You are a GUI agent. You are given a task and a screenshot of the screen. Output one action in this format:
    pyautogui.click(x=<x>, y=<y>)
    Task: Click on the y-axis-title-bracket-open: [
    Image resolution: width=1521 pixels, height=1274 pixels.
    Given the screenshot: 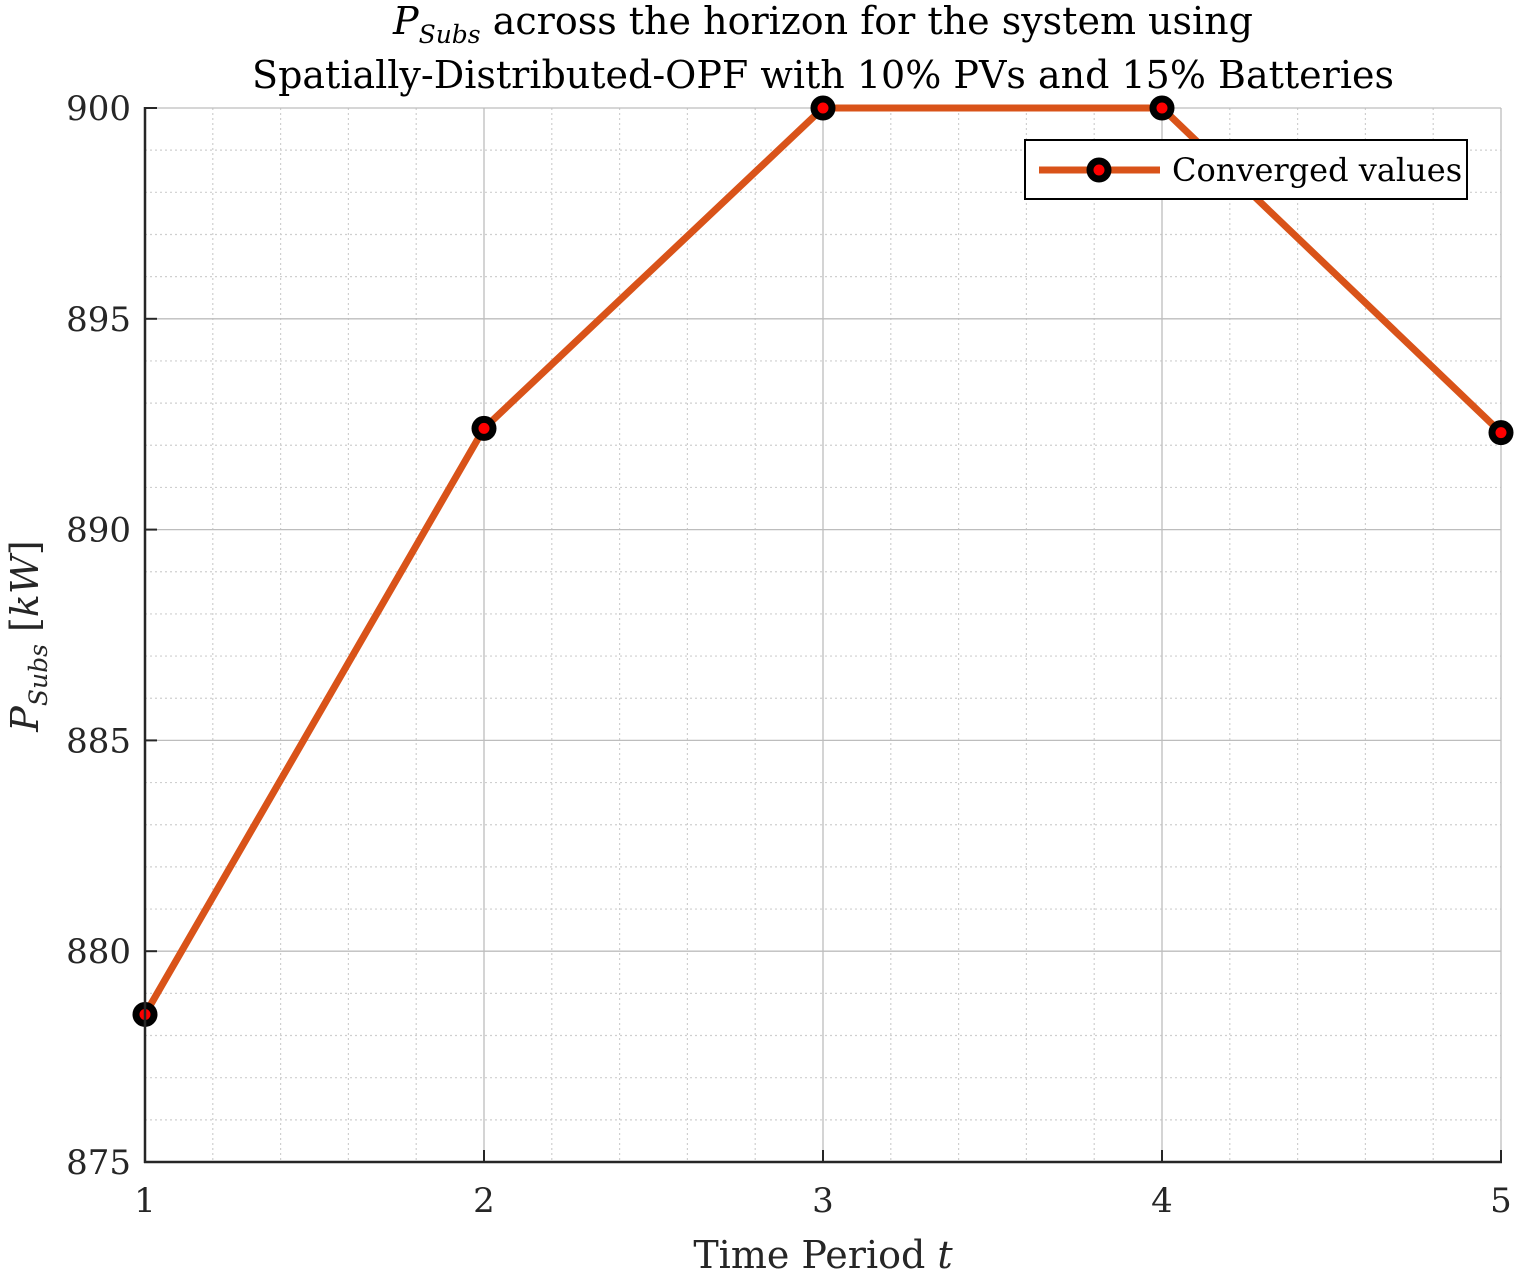 What is the action you would take?
    pyautogui.click(x=25, y=630)
    